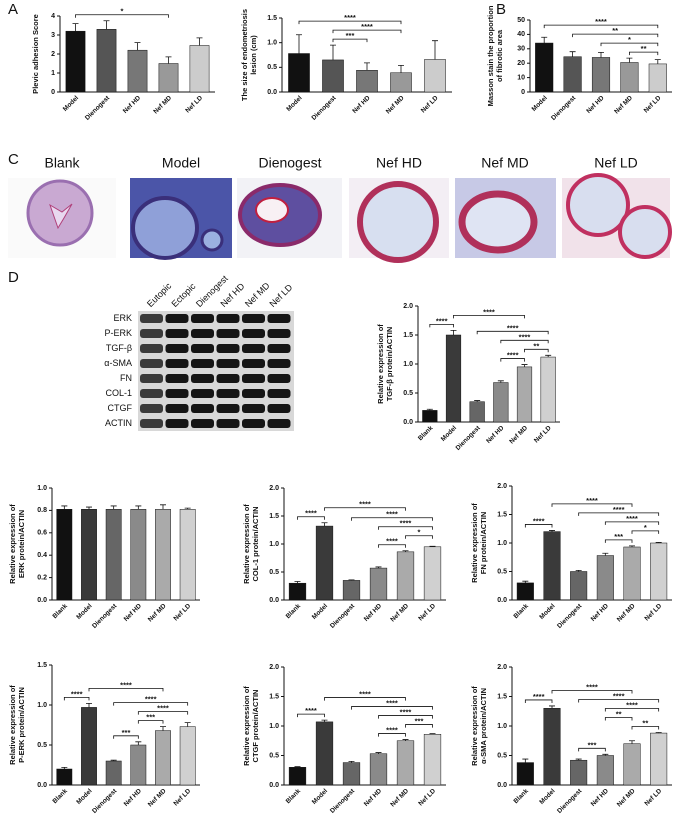 This screenshot has width=686, height=827. I want to click on x-tick-label: Model, so click(84, 612).